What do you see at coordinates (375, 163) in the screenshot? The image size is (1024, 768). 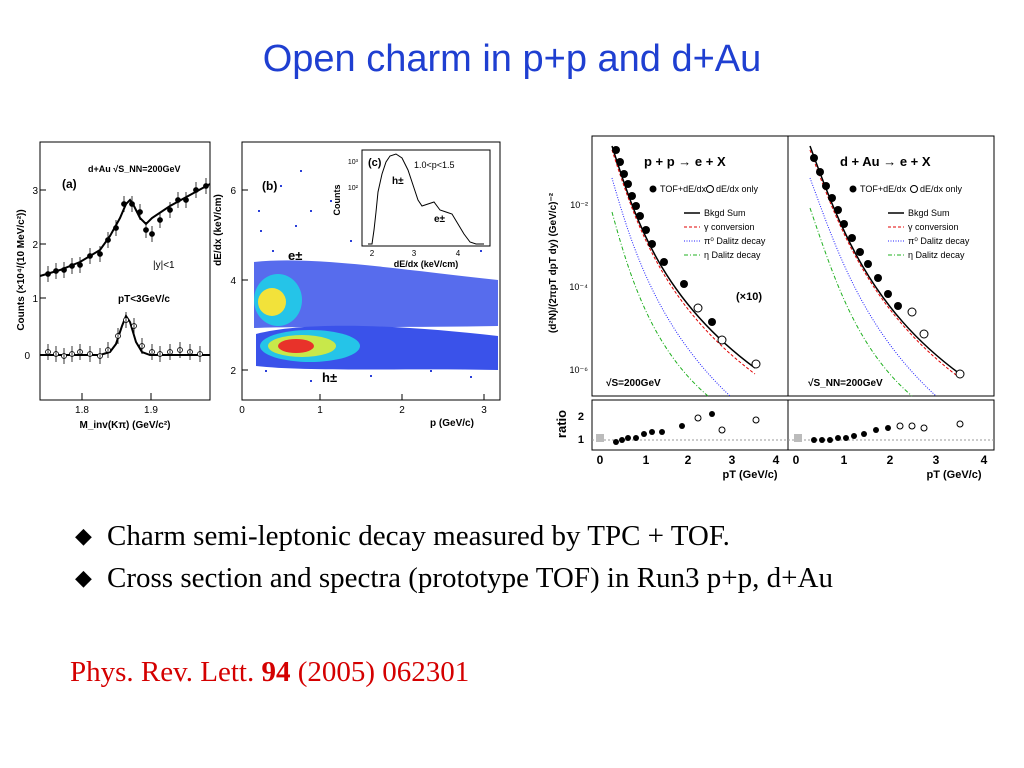 I see `panel-c-label: (c)` at bounding box center [375, 163].